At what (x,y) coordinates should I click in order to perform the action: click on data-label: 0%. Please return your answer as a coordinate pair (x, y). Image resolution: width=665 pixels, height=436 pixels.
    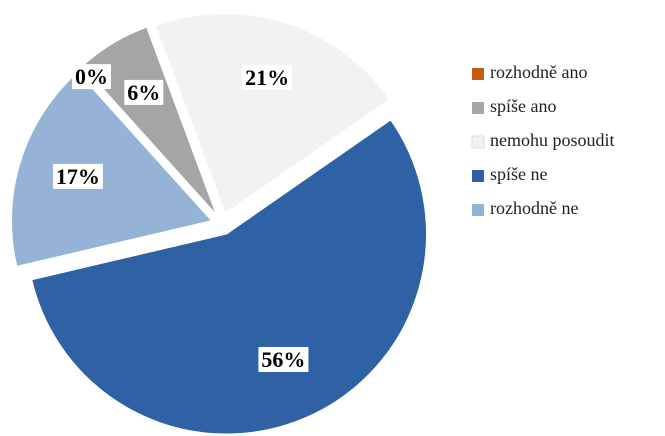
    Looking at the image, I should click on (91, 76).